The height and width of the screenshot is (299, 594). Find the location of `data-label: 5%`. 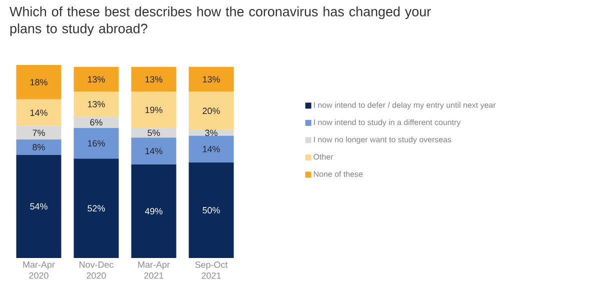

data-label: 5% is located at coordinates (154, 133).